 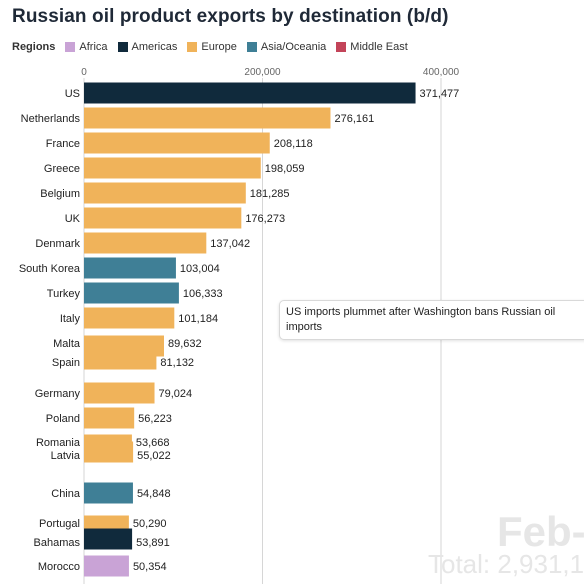 I want to click on legend-item-middle-east: Middle East, so click(x=372, y=47).